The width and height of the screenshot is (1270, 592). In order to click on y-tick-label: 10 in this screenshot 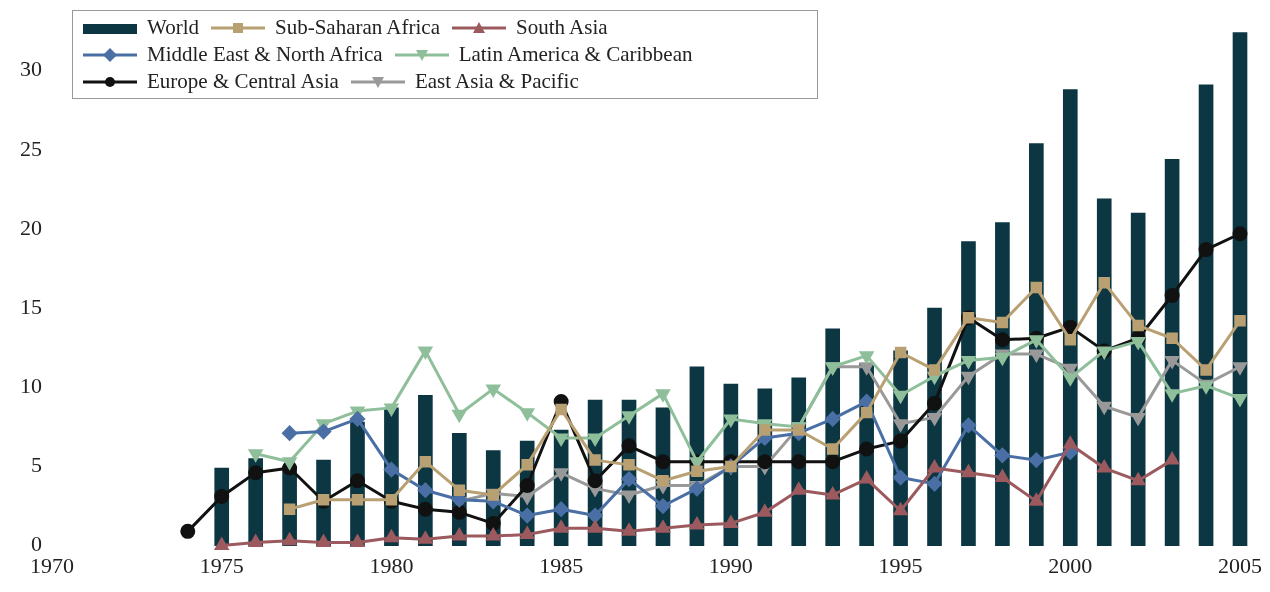, I will do `click(31, 386)`.